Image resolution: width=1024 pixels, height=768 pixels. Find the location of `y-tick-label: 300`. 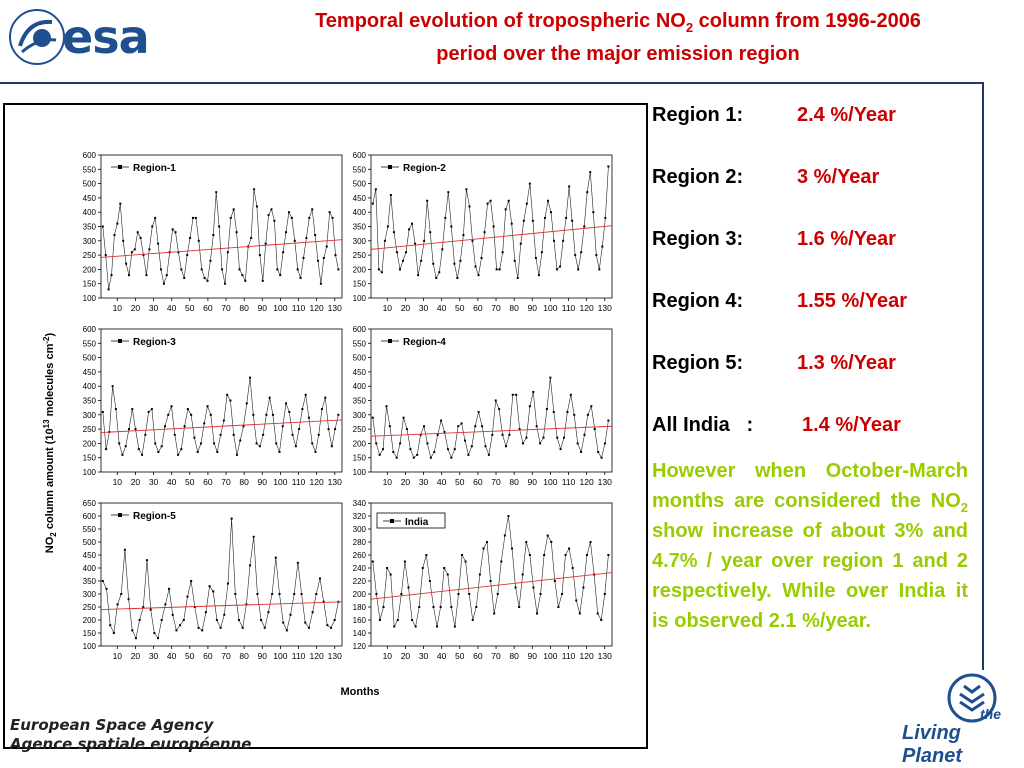

y-tick-label: 300 is located at coordinates (90, 241).